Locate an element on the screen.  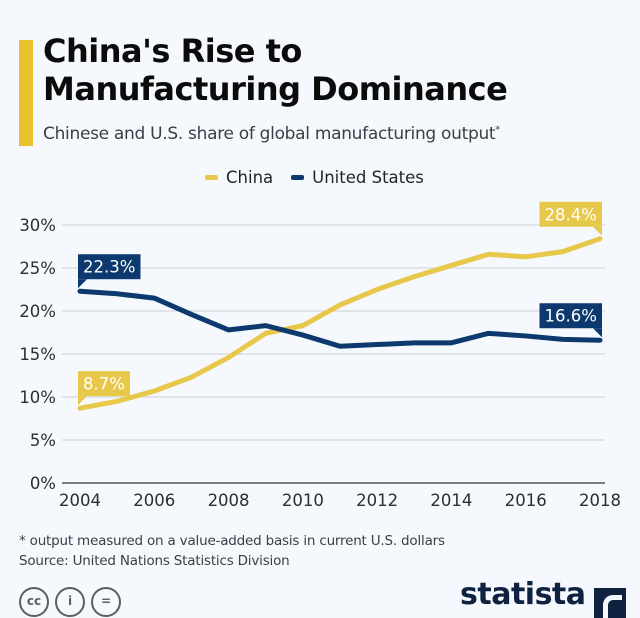
creative-commons-icon: cc is located at coordinates (34, 602).